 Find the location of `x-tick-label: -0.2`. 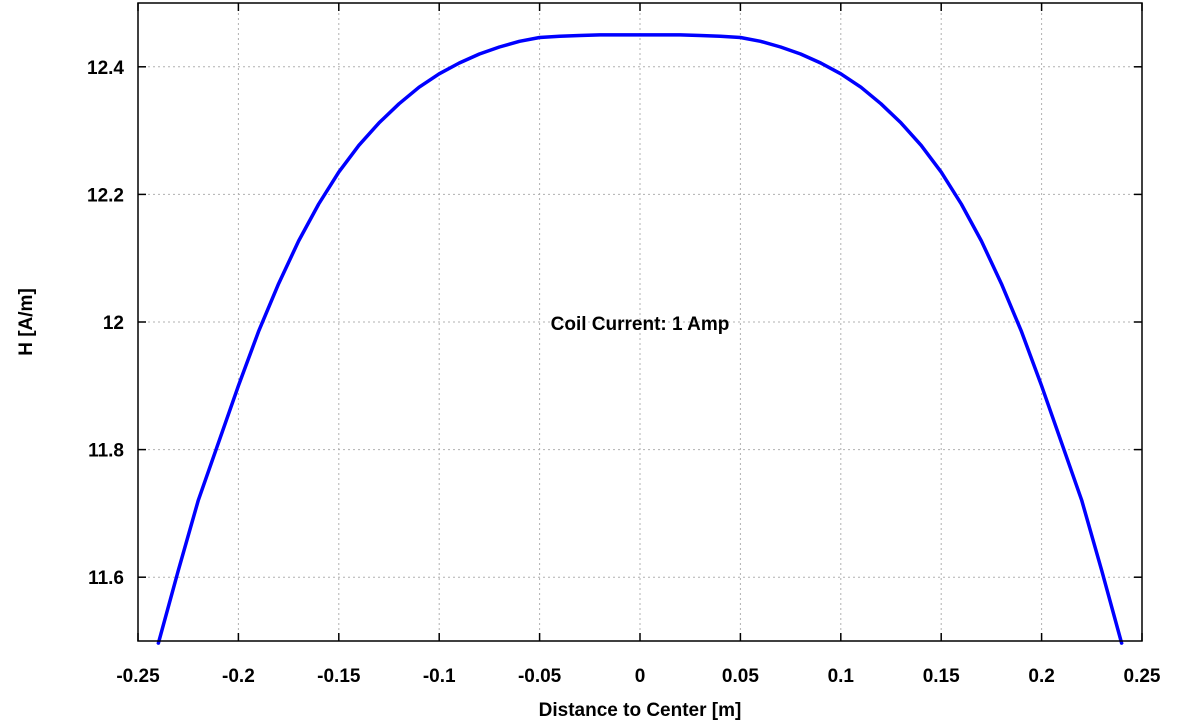

x-tick-label: -0.2 is located at coordinates (238, 676).